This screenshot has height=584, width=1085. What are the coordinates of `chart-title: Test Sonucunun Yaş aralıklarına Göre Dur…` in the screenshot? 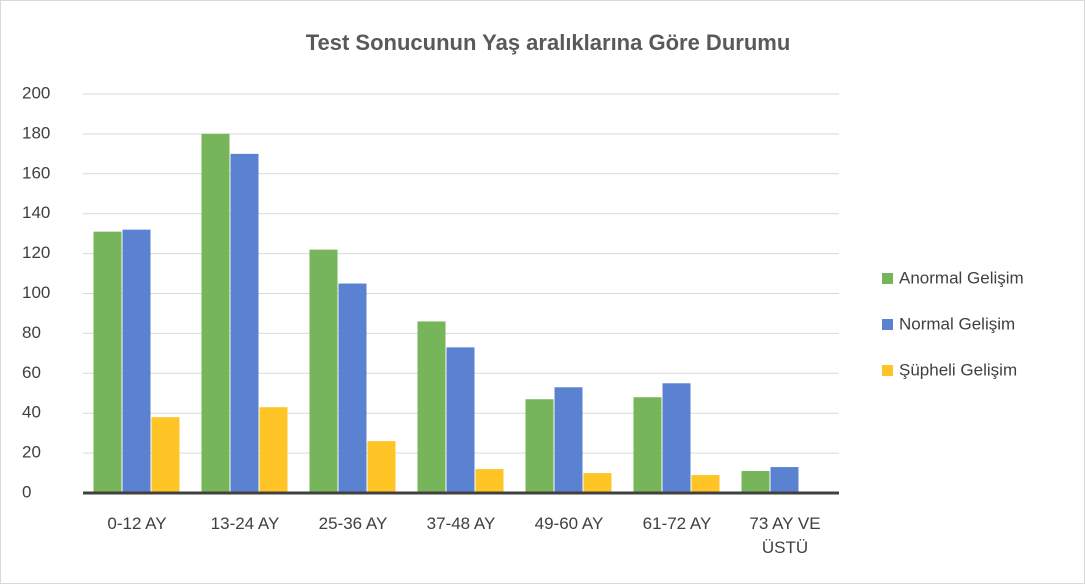 It's located at (548, 42).